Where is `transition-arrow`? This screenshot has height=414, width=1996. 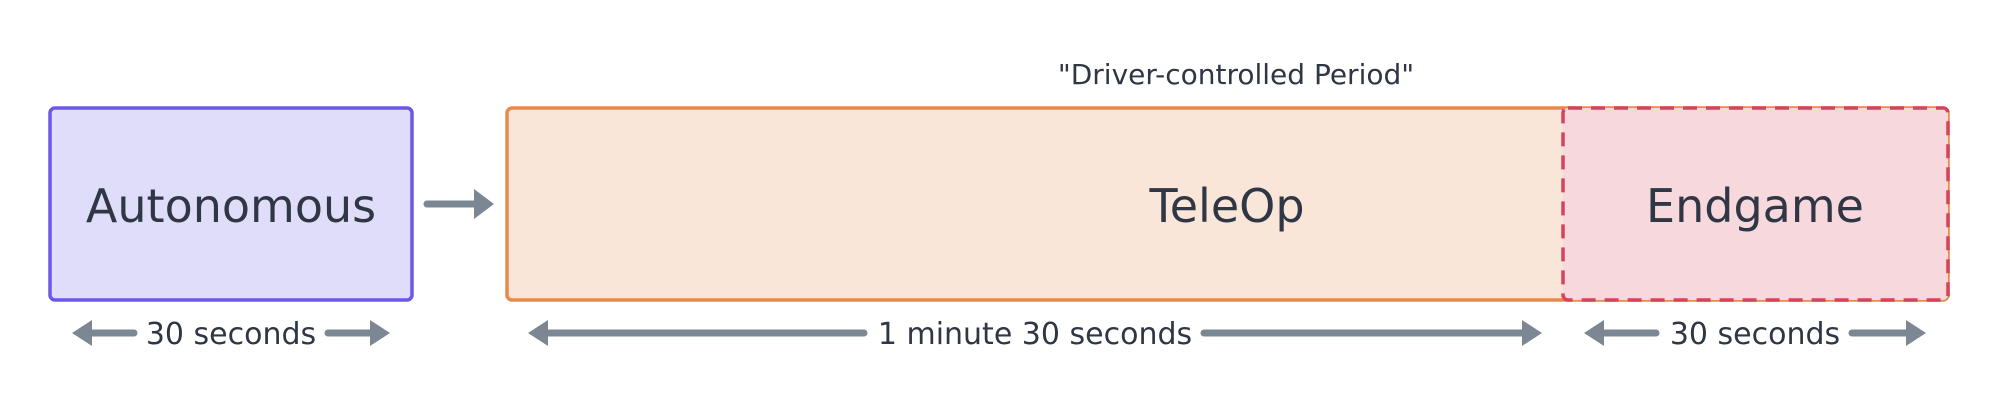 transition-arrow is located at coordinates (458, 204).